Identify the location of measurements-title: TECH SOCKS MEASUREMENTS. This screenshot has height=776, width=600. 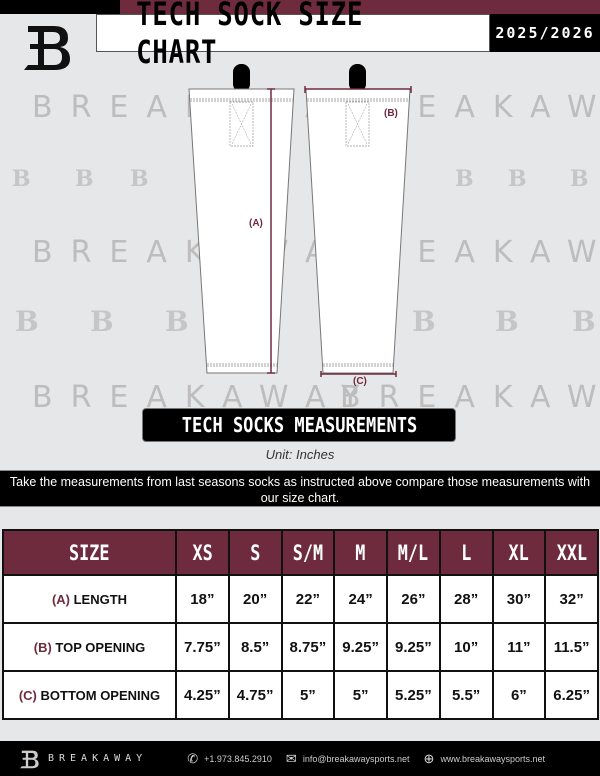
(299, 425).